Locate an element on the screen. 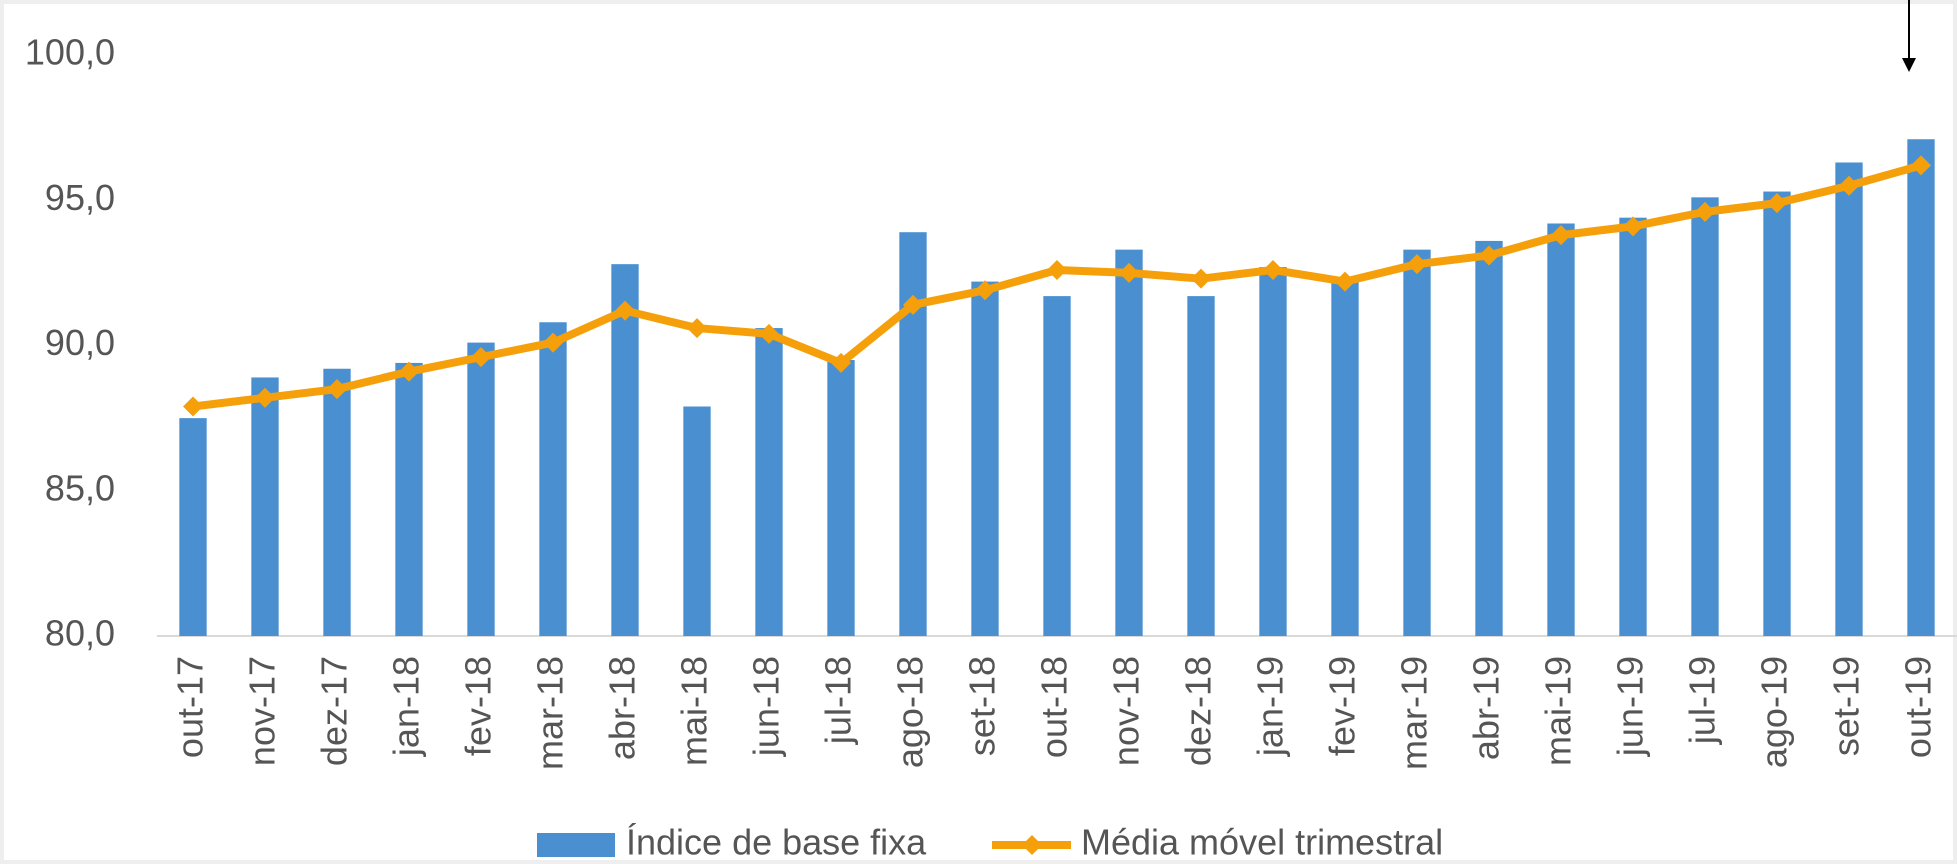 The width and height of the screenshot is (1957, 864). arrow-head is located at coordinates (1909, 65).